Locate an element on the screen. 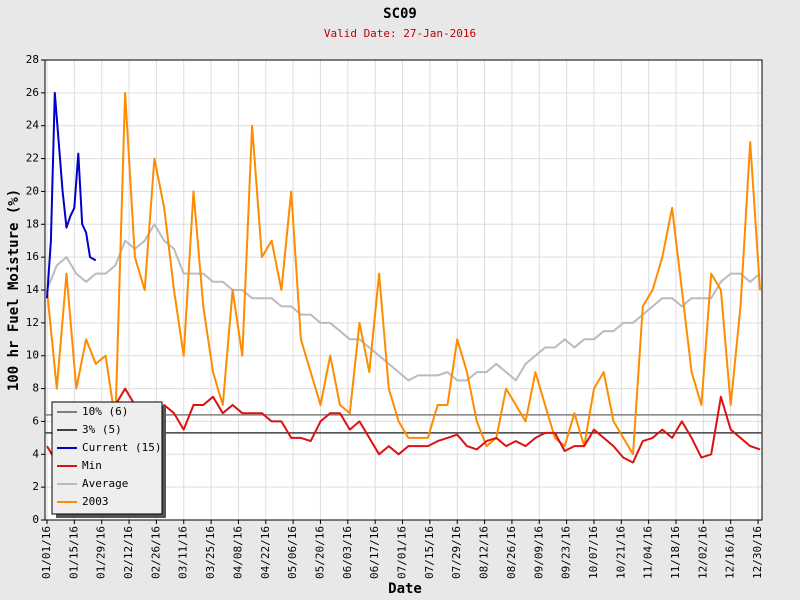 The width and height of the screenshot is (800, 600). legend: 10% (6) 3% (5) Current (15) Min Average 2003 is located at coordinates (108, 459).